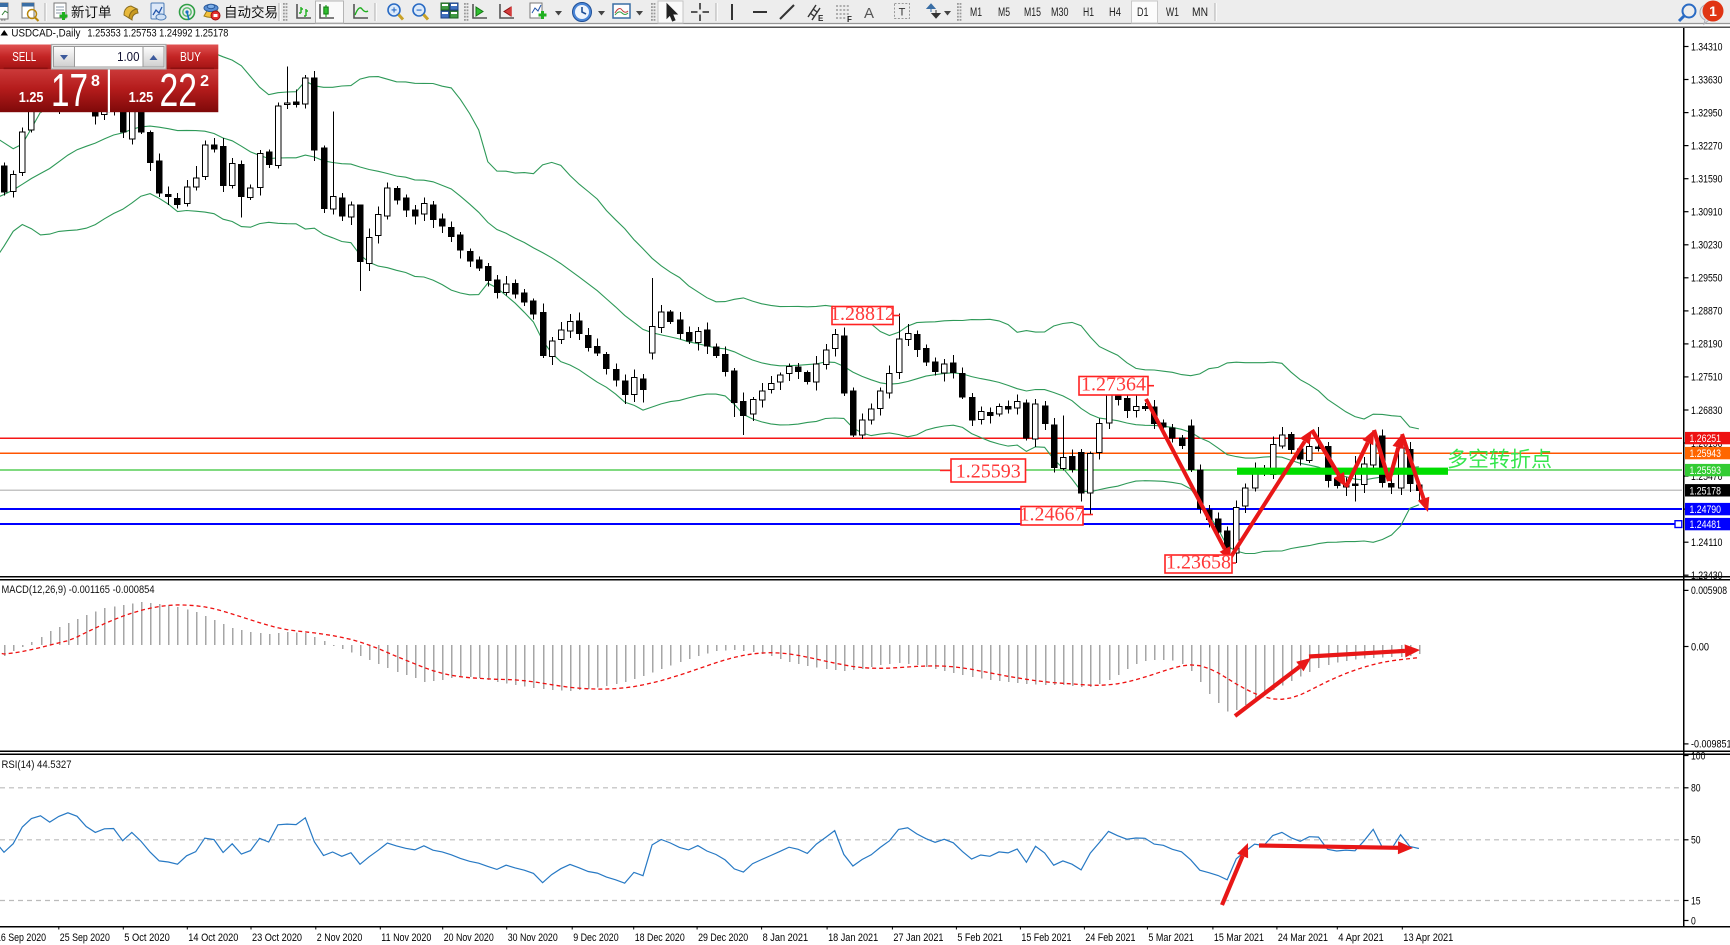 The height and width of the screenshot is (945, 1730). What do you see at coordinates (1046, 938) in the screenshot?
I see `svg-text: 15 Feb 2021` at bounding box center [1046, 938].